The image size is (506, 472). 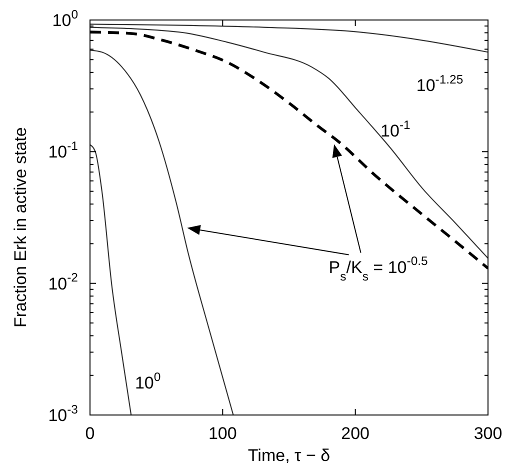 What do you see at coordinates (147, 381) in the screenshot?
I see `annotation: 10$^{0}$` at bounding box center [147, 381].